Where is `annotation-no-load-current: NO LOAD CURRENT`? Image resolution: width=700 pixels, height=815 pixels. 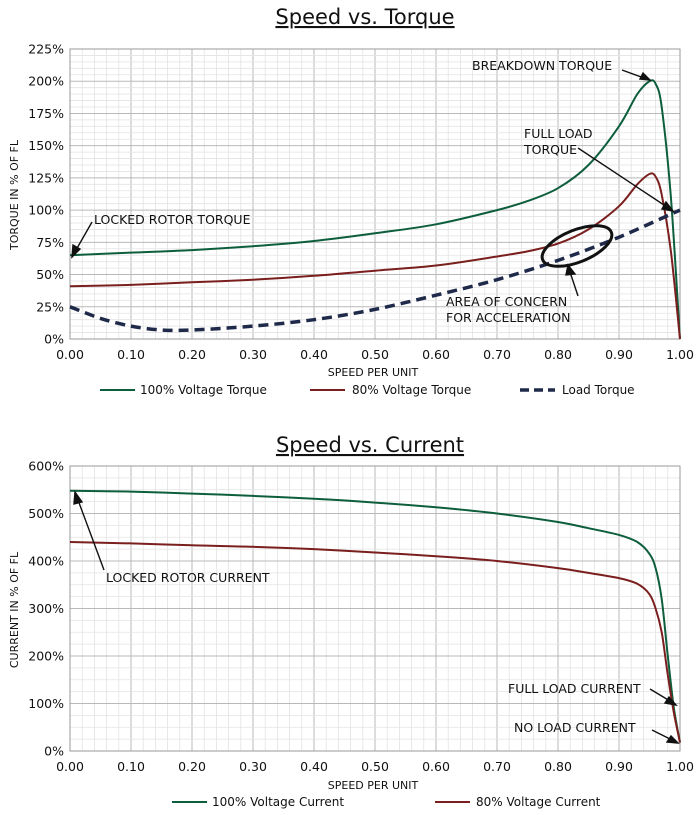
annotation-no-load-current: NO LOAD CURRENT is located at coordinates (575, 727).